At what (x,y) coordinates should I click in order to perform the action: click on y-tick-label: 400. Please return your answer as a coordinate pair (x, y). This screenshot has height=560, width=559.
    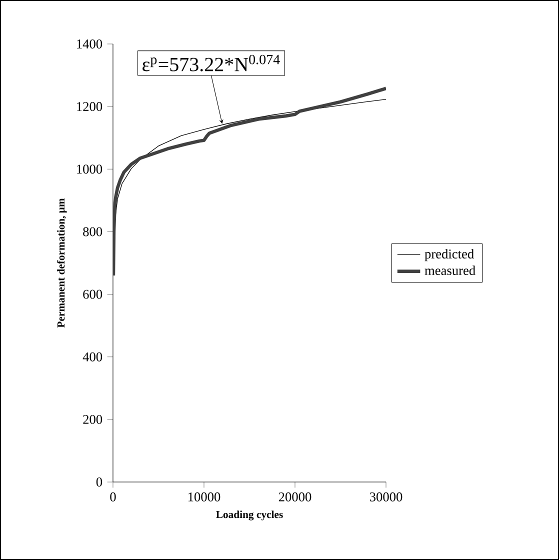
    Looking at the image, I should click on (92, 357).